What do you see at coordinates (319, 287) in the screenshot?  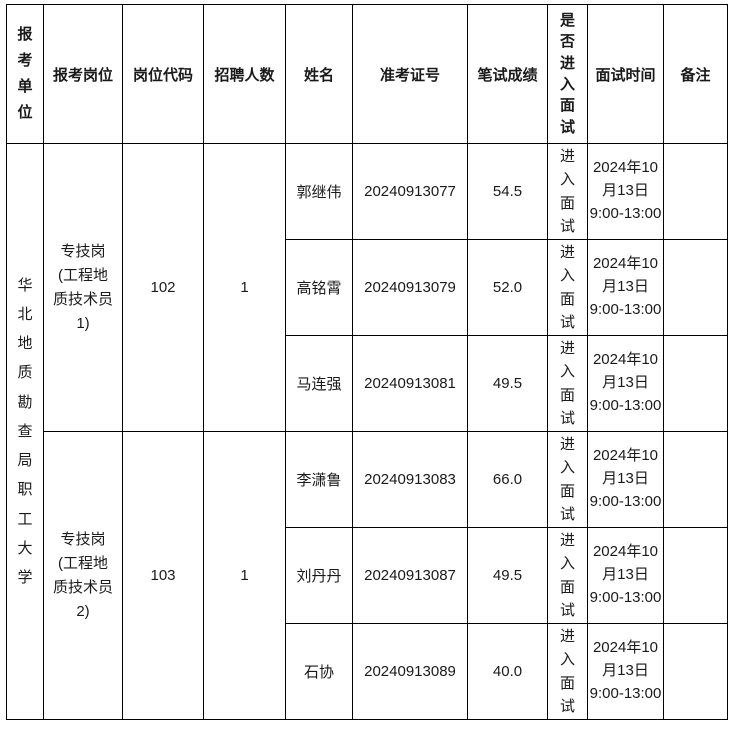 I see `name-cell: 高铭霄` at bounding box center [319, 287].